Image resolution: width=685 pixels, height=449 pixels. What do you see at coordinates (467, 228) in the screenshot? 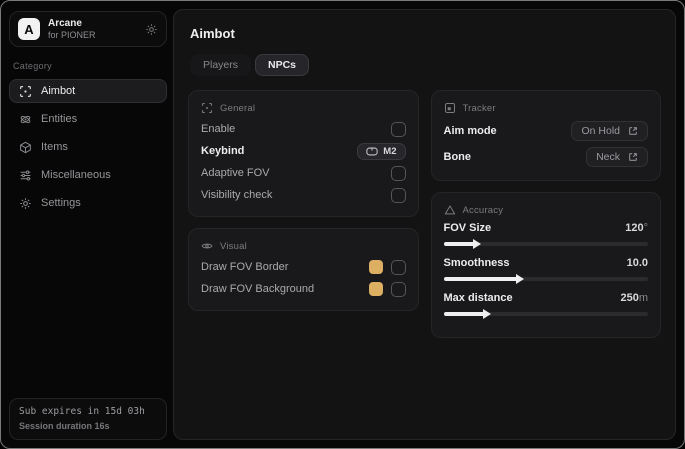
I see `setting-label: FOV Size` at bounding box center [467, 228].